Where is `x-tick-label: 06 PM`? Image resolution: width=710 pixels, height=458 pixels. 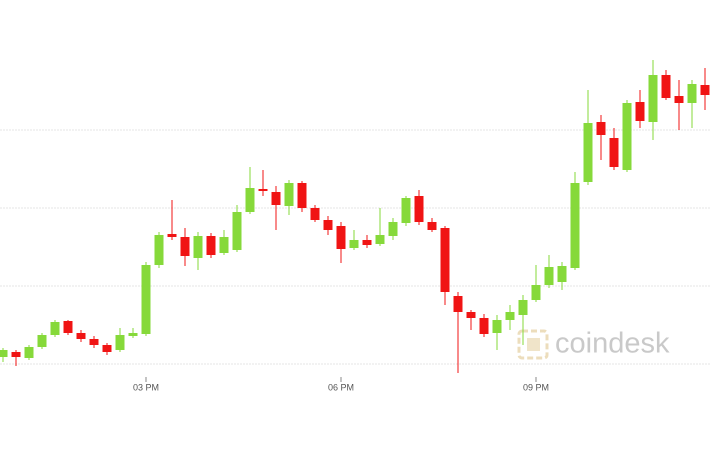 x-tick-label: 06 PM is located at coordinates (341, 387).